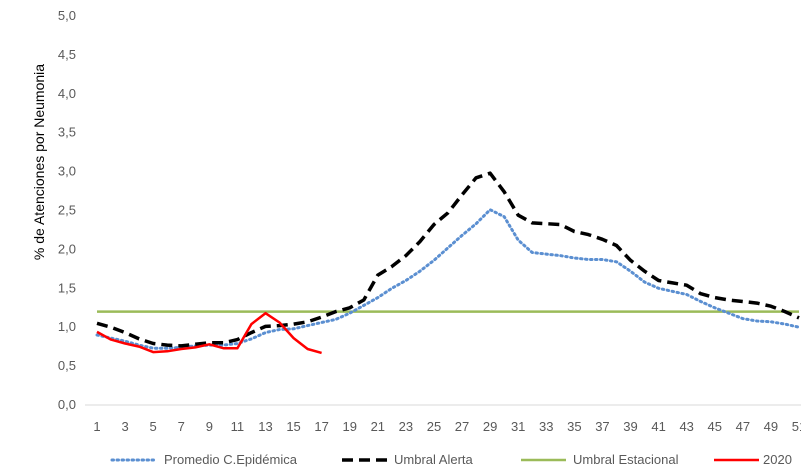 This screenshot has height=467, width=801. What do you see at coordinates (796, 426) in the screenshot?
I see `x-tick-label: 51` at bounding box center [796, 426].